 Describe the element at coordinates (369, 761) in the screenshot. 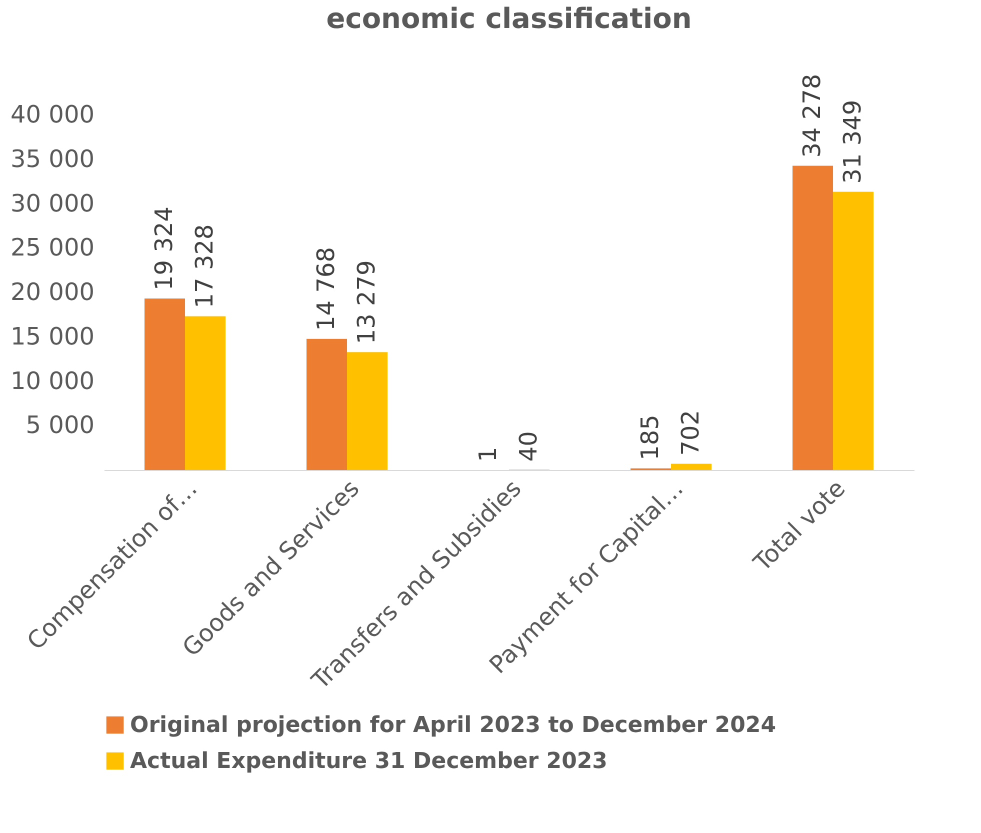

I see `legend-label: Actual Expenditure 31 December 2023` at that location.